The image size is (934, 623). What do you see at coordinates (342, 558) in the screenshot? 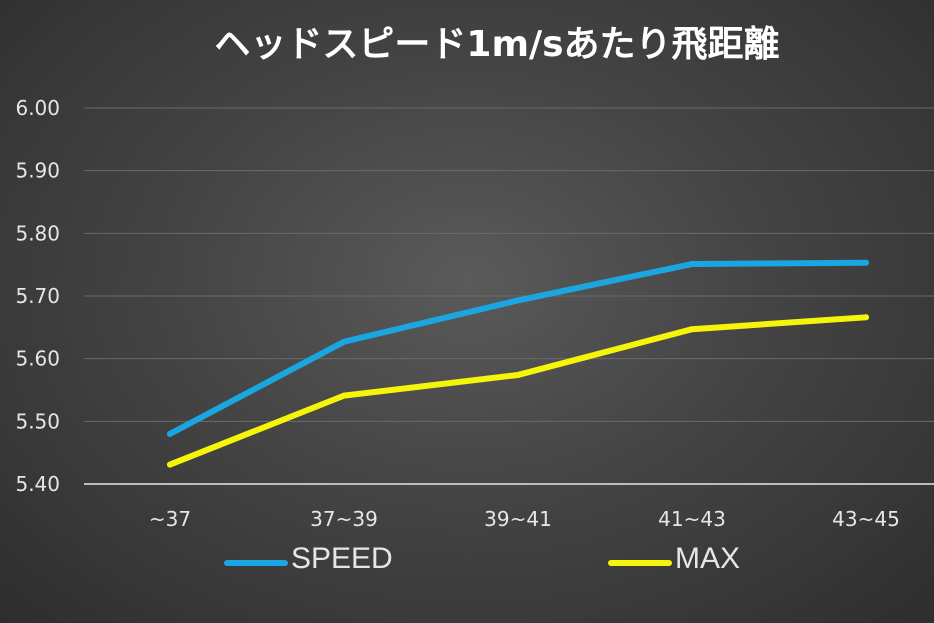
I see `legend-label-speed: SPEED` at bounding box center [342, 558].